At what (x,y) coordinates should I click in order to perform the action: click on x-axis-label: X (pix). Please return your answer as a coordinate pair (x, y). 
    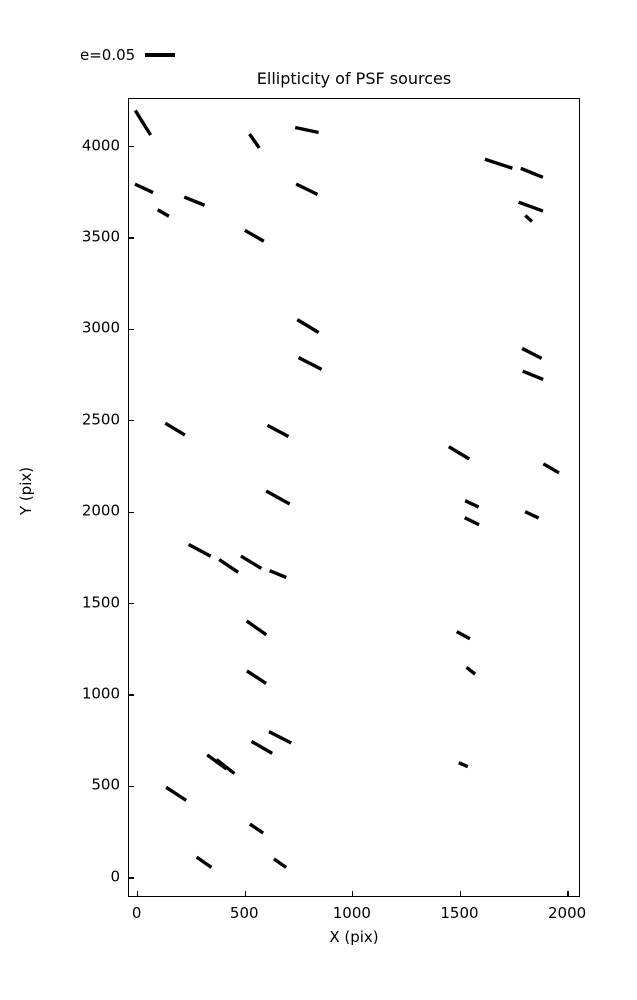
    Looking at the image, I should click on (354, 937).